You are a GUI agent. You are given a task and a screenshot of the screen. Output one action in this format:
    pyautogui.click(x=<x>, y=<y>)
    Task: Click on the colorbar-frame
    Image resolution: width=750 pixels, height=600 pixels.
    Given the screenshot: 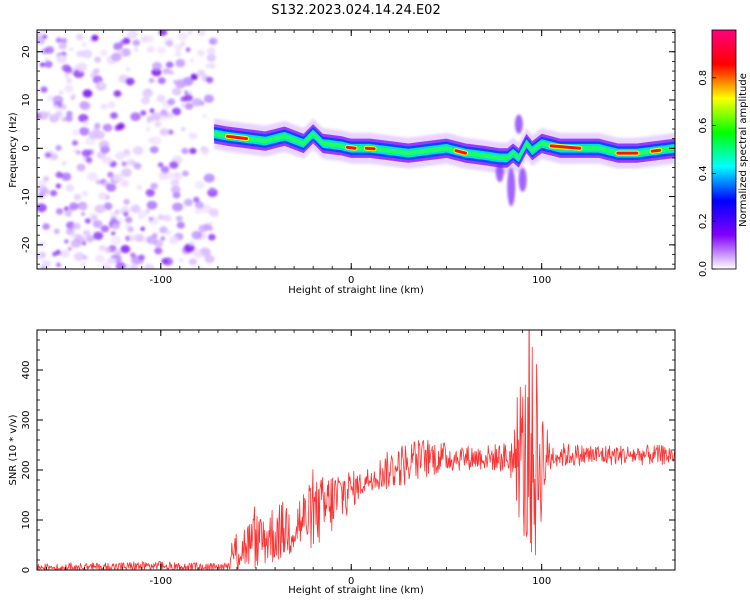 What is the action you would take?
    pyautogui.click(x=724, y=149)
    